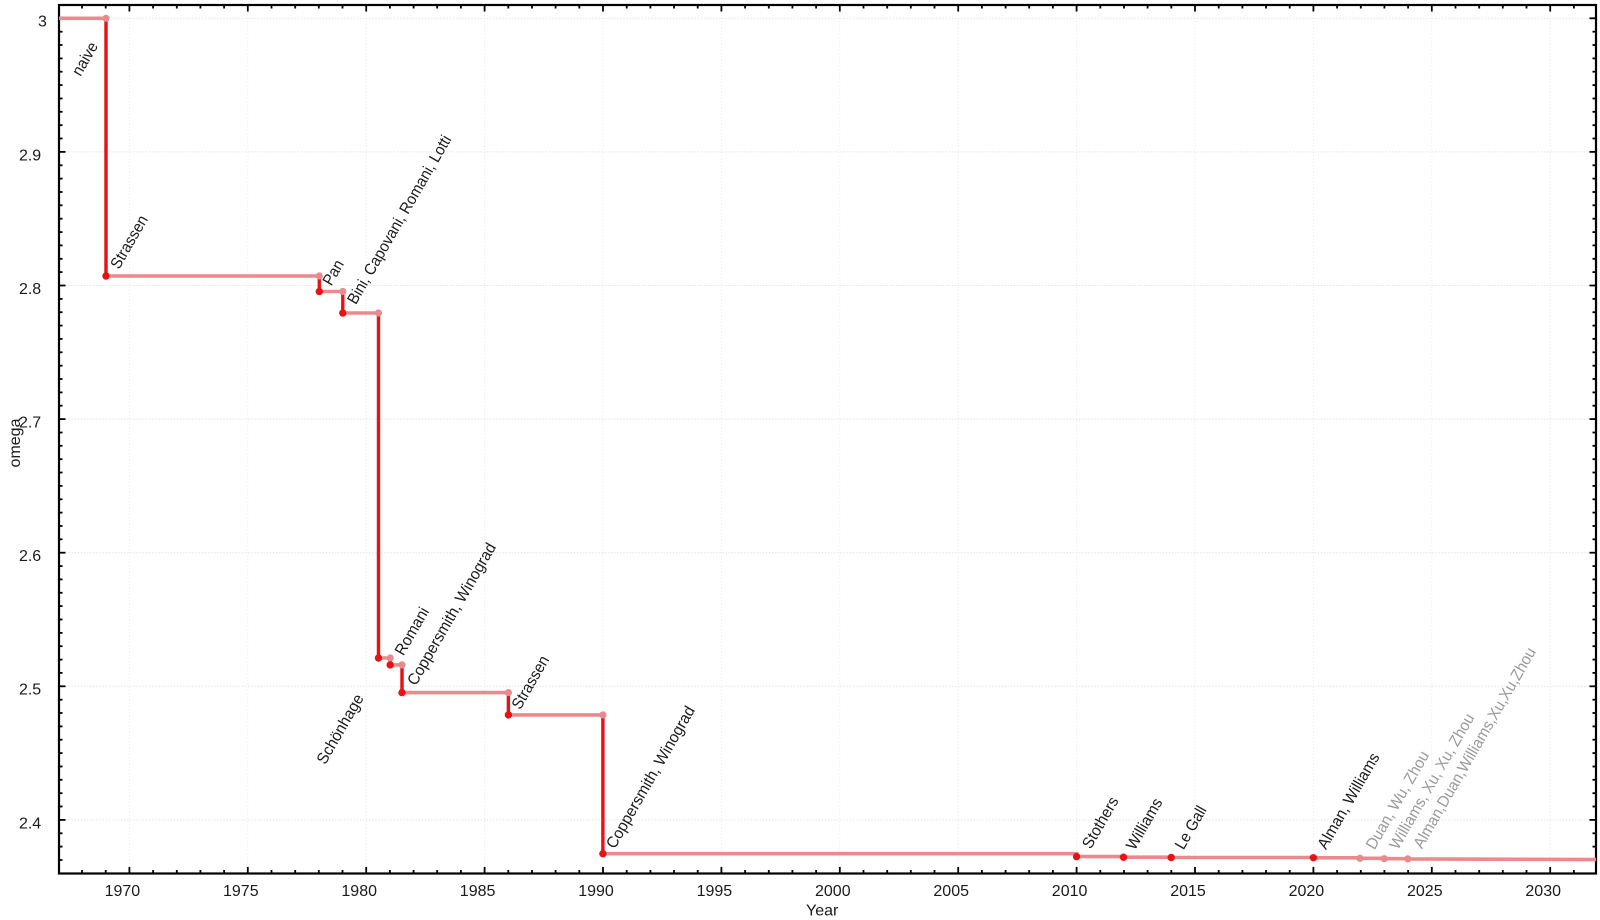 This screenshot has height=920, width=1600. I want to click on svg-text: 2.9, so click(30, 155).